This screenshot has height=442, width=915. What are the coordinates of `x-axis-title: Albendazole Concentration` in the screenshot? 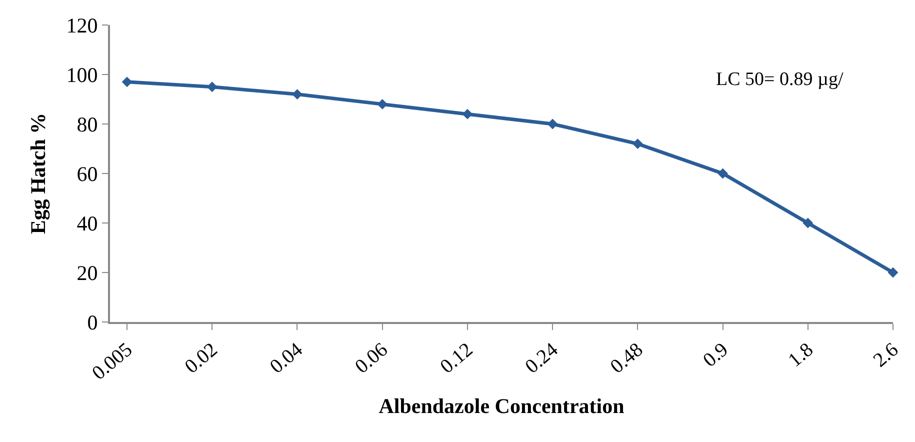 It's located at (501, 406).